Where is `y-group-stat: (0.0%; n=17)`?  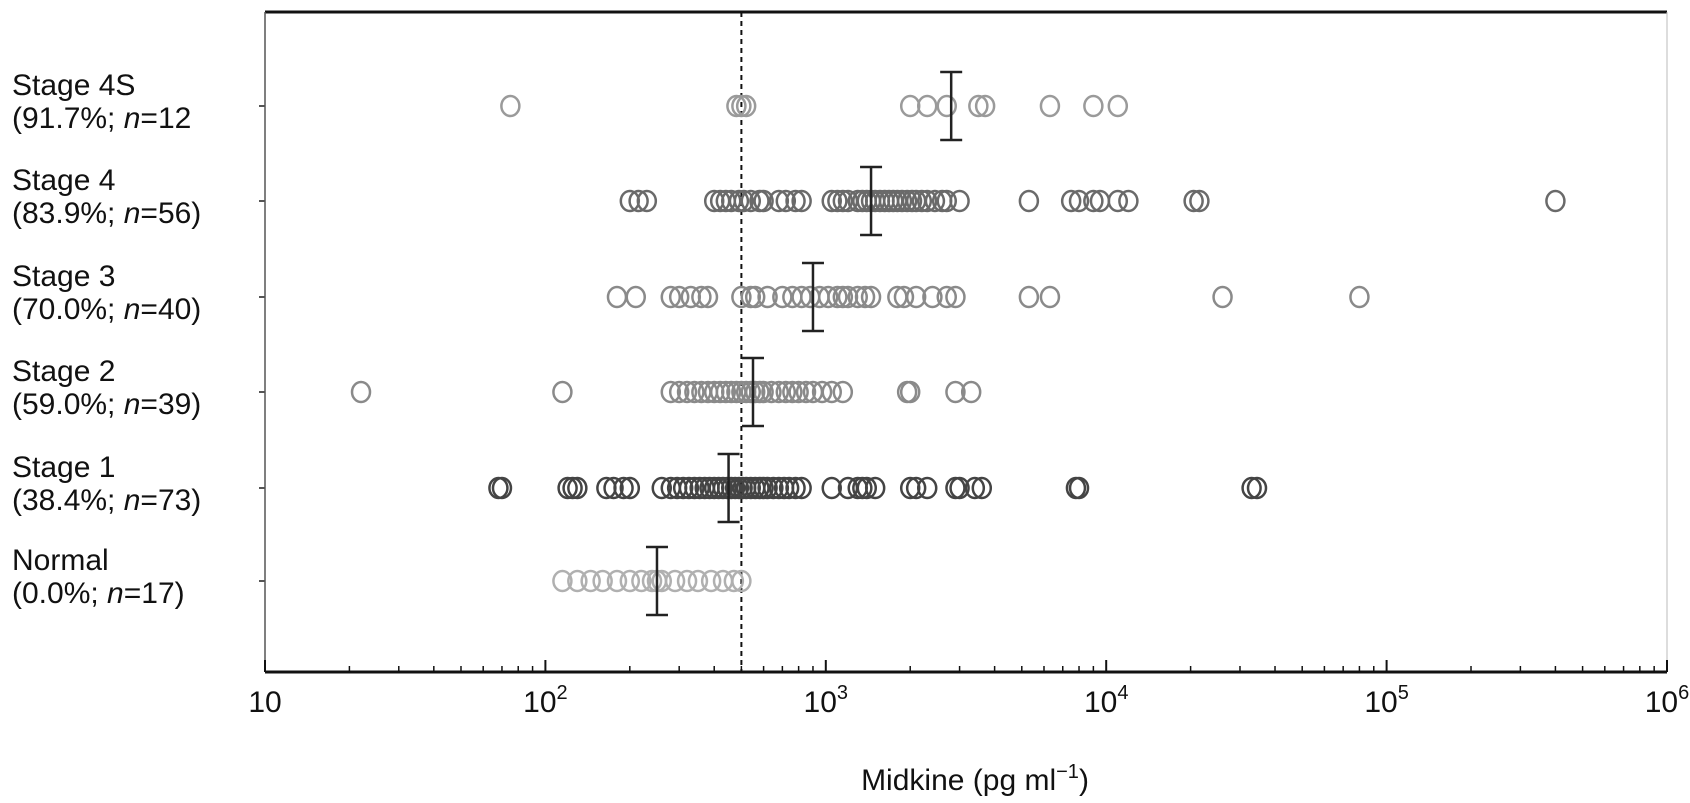
y-group-stat: (0.0%; n=17) is located at coordinates (137, 593).